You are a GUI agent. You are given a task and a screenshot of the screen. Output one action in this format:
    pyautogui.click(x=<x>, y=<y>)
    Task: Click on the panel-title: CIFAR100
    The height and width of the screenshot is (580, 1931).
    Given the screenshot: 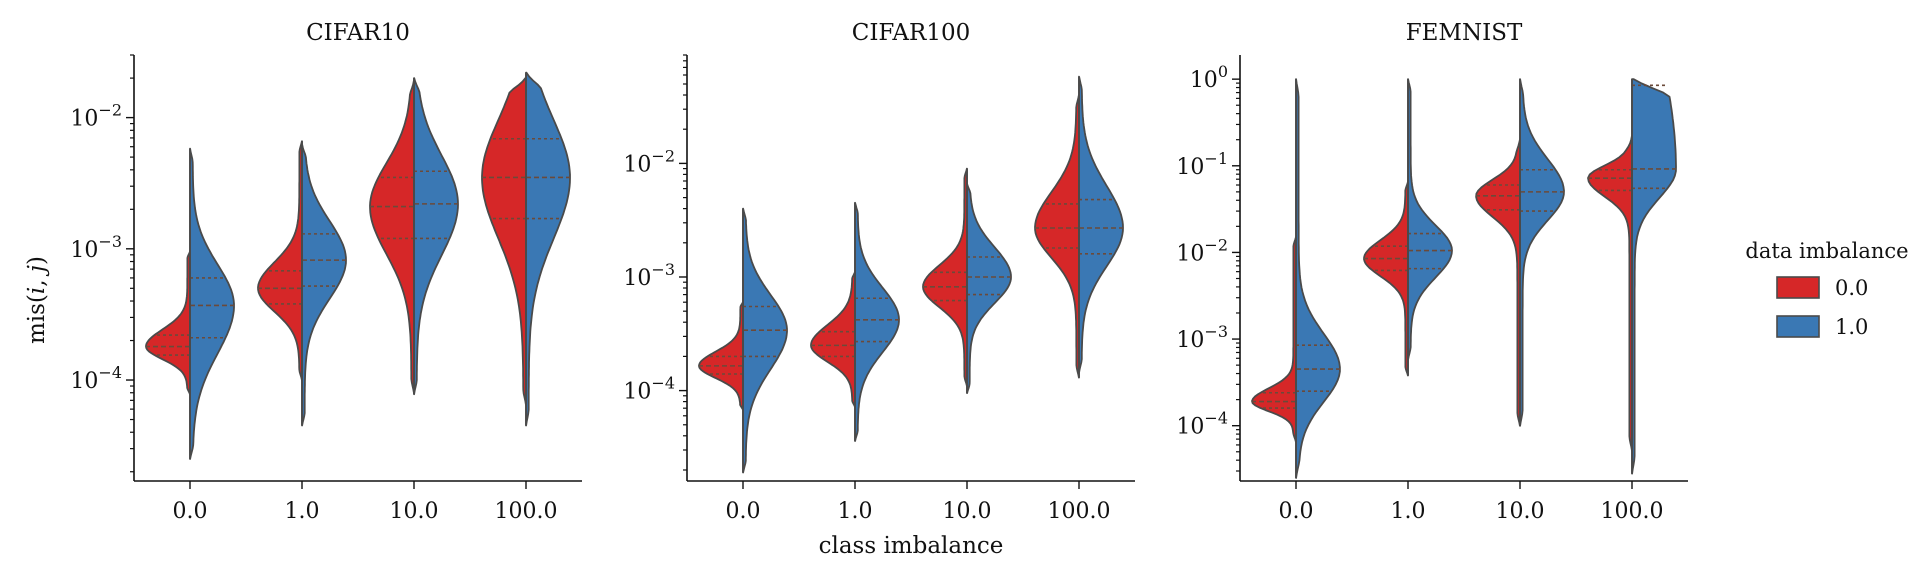 What is the action you would take?
    pyautogui.click(x=911, y=33)
    